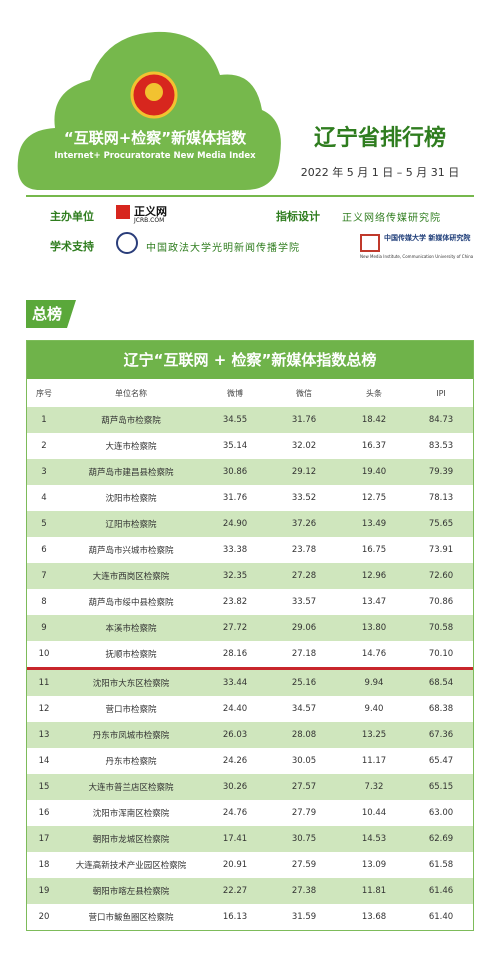 The image size is (499, 954). What do you see at coordinates (131, 629) in the screenshot?
I see `cell: 本溪市检察院` at bounding box center [131, 629].